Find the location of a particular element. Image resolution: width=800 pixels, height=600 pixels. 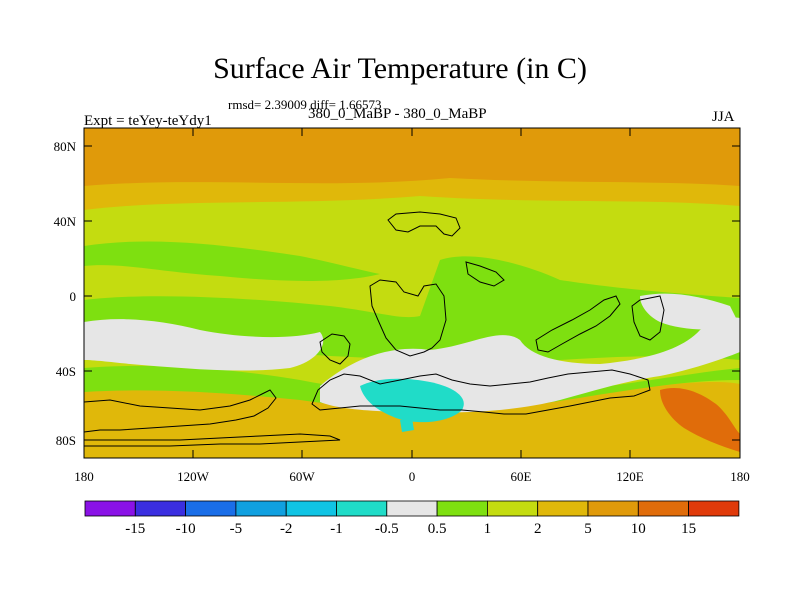

outline-south-america is located at coordinates (335, 349).